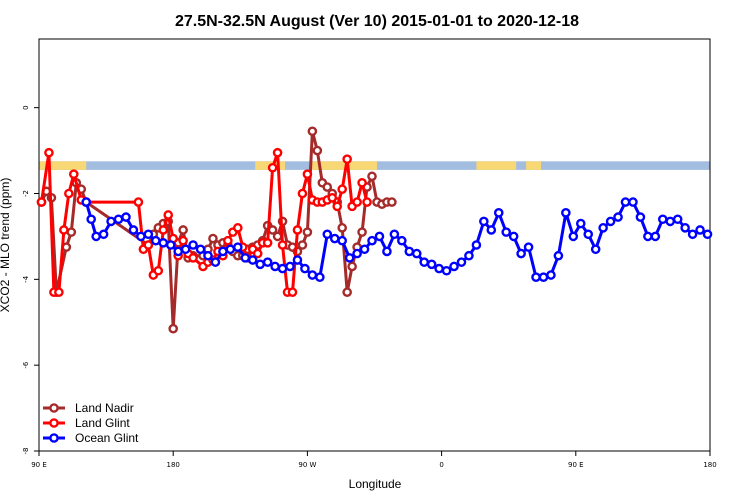 The image size is (750, 500). What do you see at coordinates (441, 465) in the screenshot?
I see `x-tick-label: 0` at bounding box center [441, 465].